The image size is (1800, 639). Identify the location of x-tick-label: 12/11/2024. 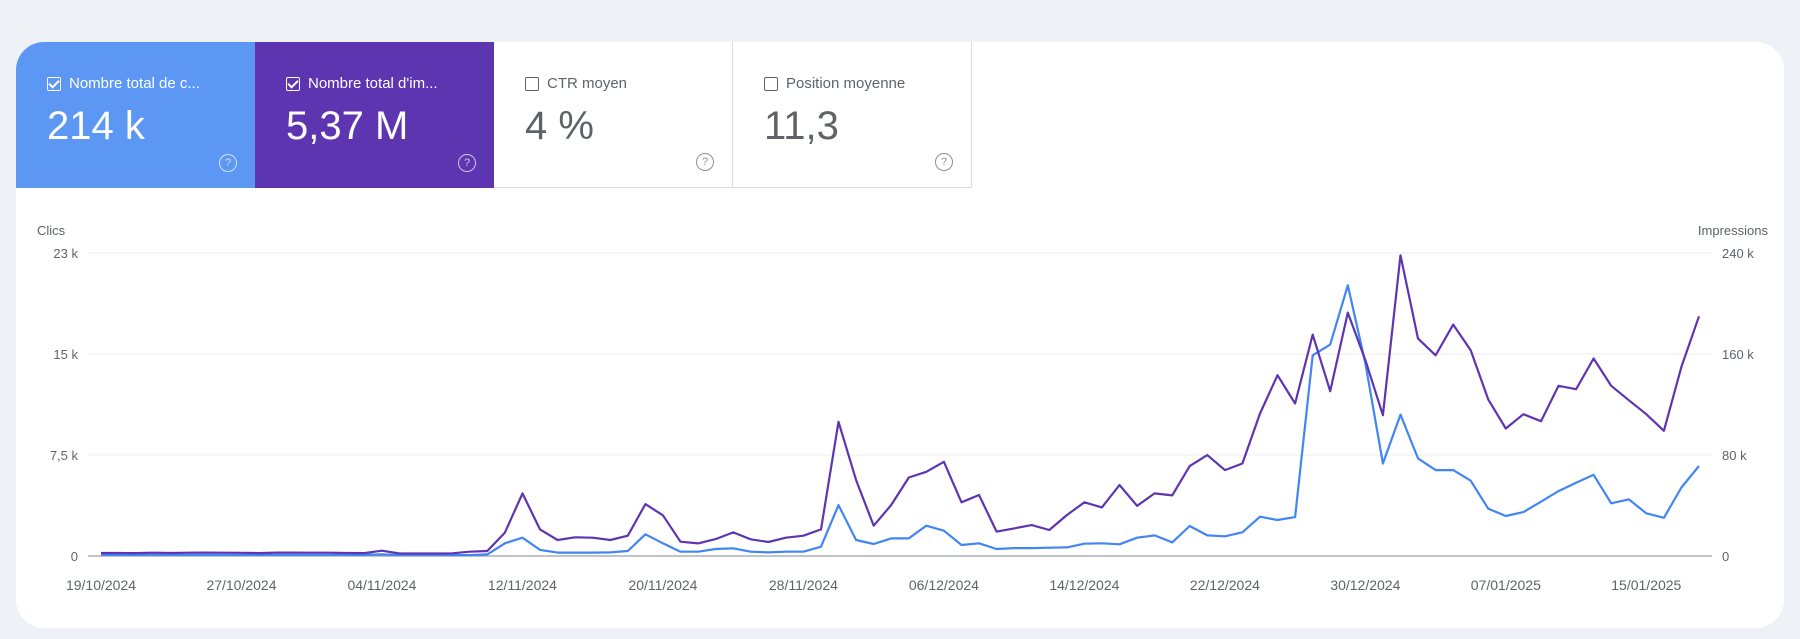
(522, 585).